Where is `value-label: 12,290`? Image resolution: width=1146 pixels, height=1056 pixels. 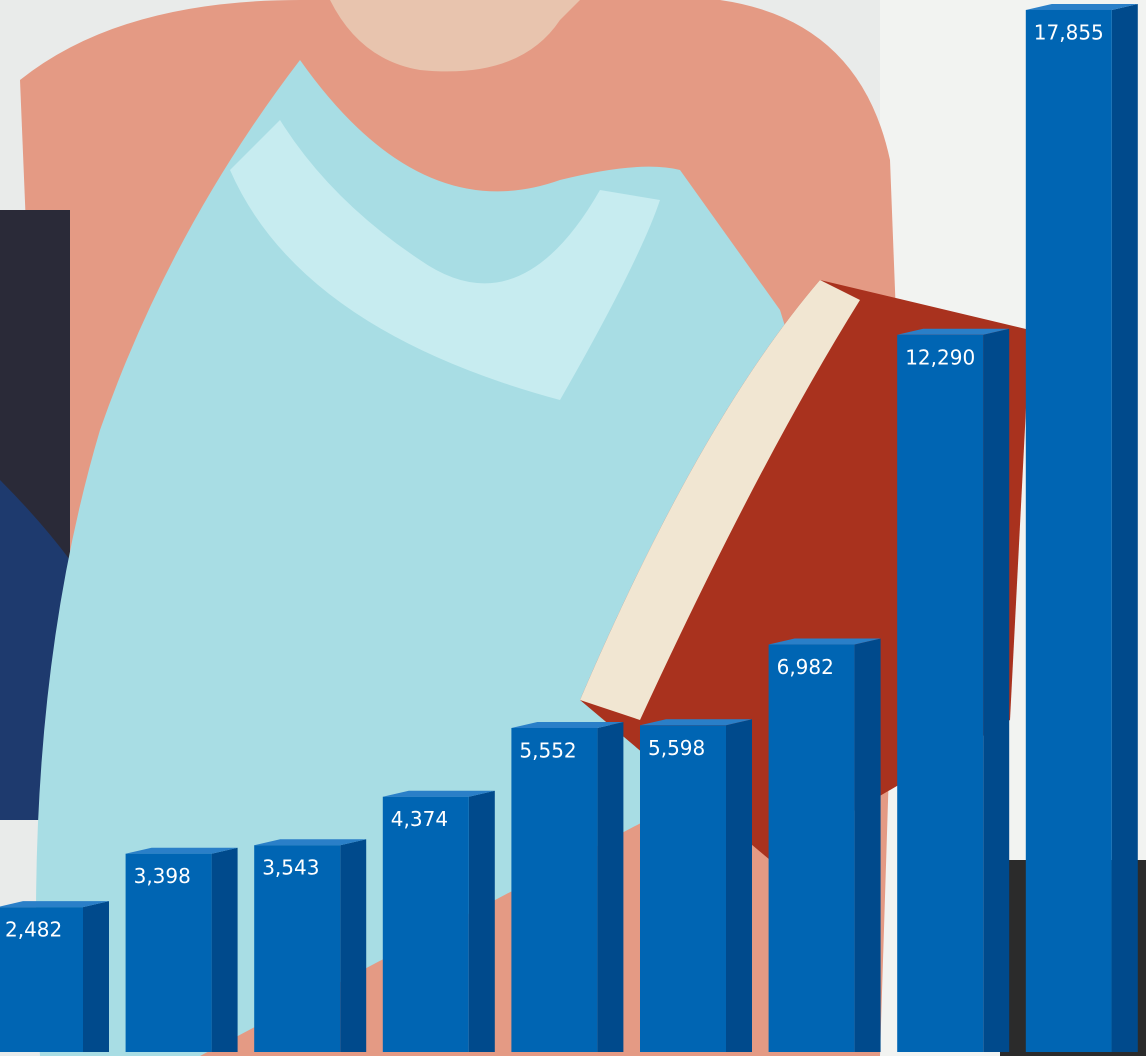
value-label: 12,290 is located at coordinates (940, 357).